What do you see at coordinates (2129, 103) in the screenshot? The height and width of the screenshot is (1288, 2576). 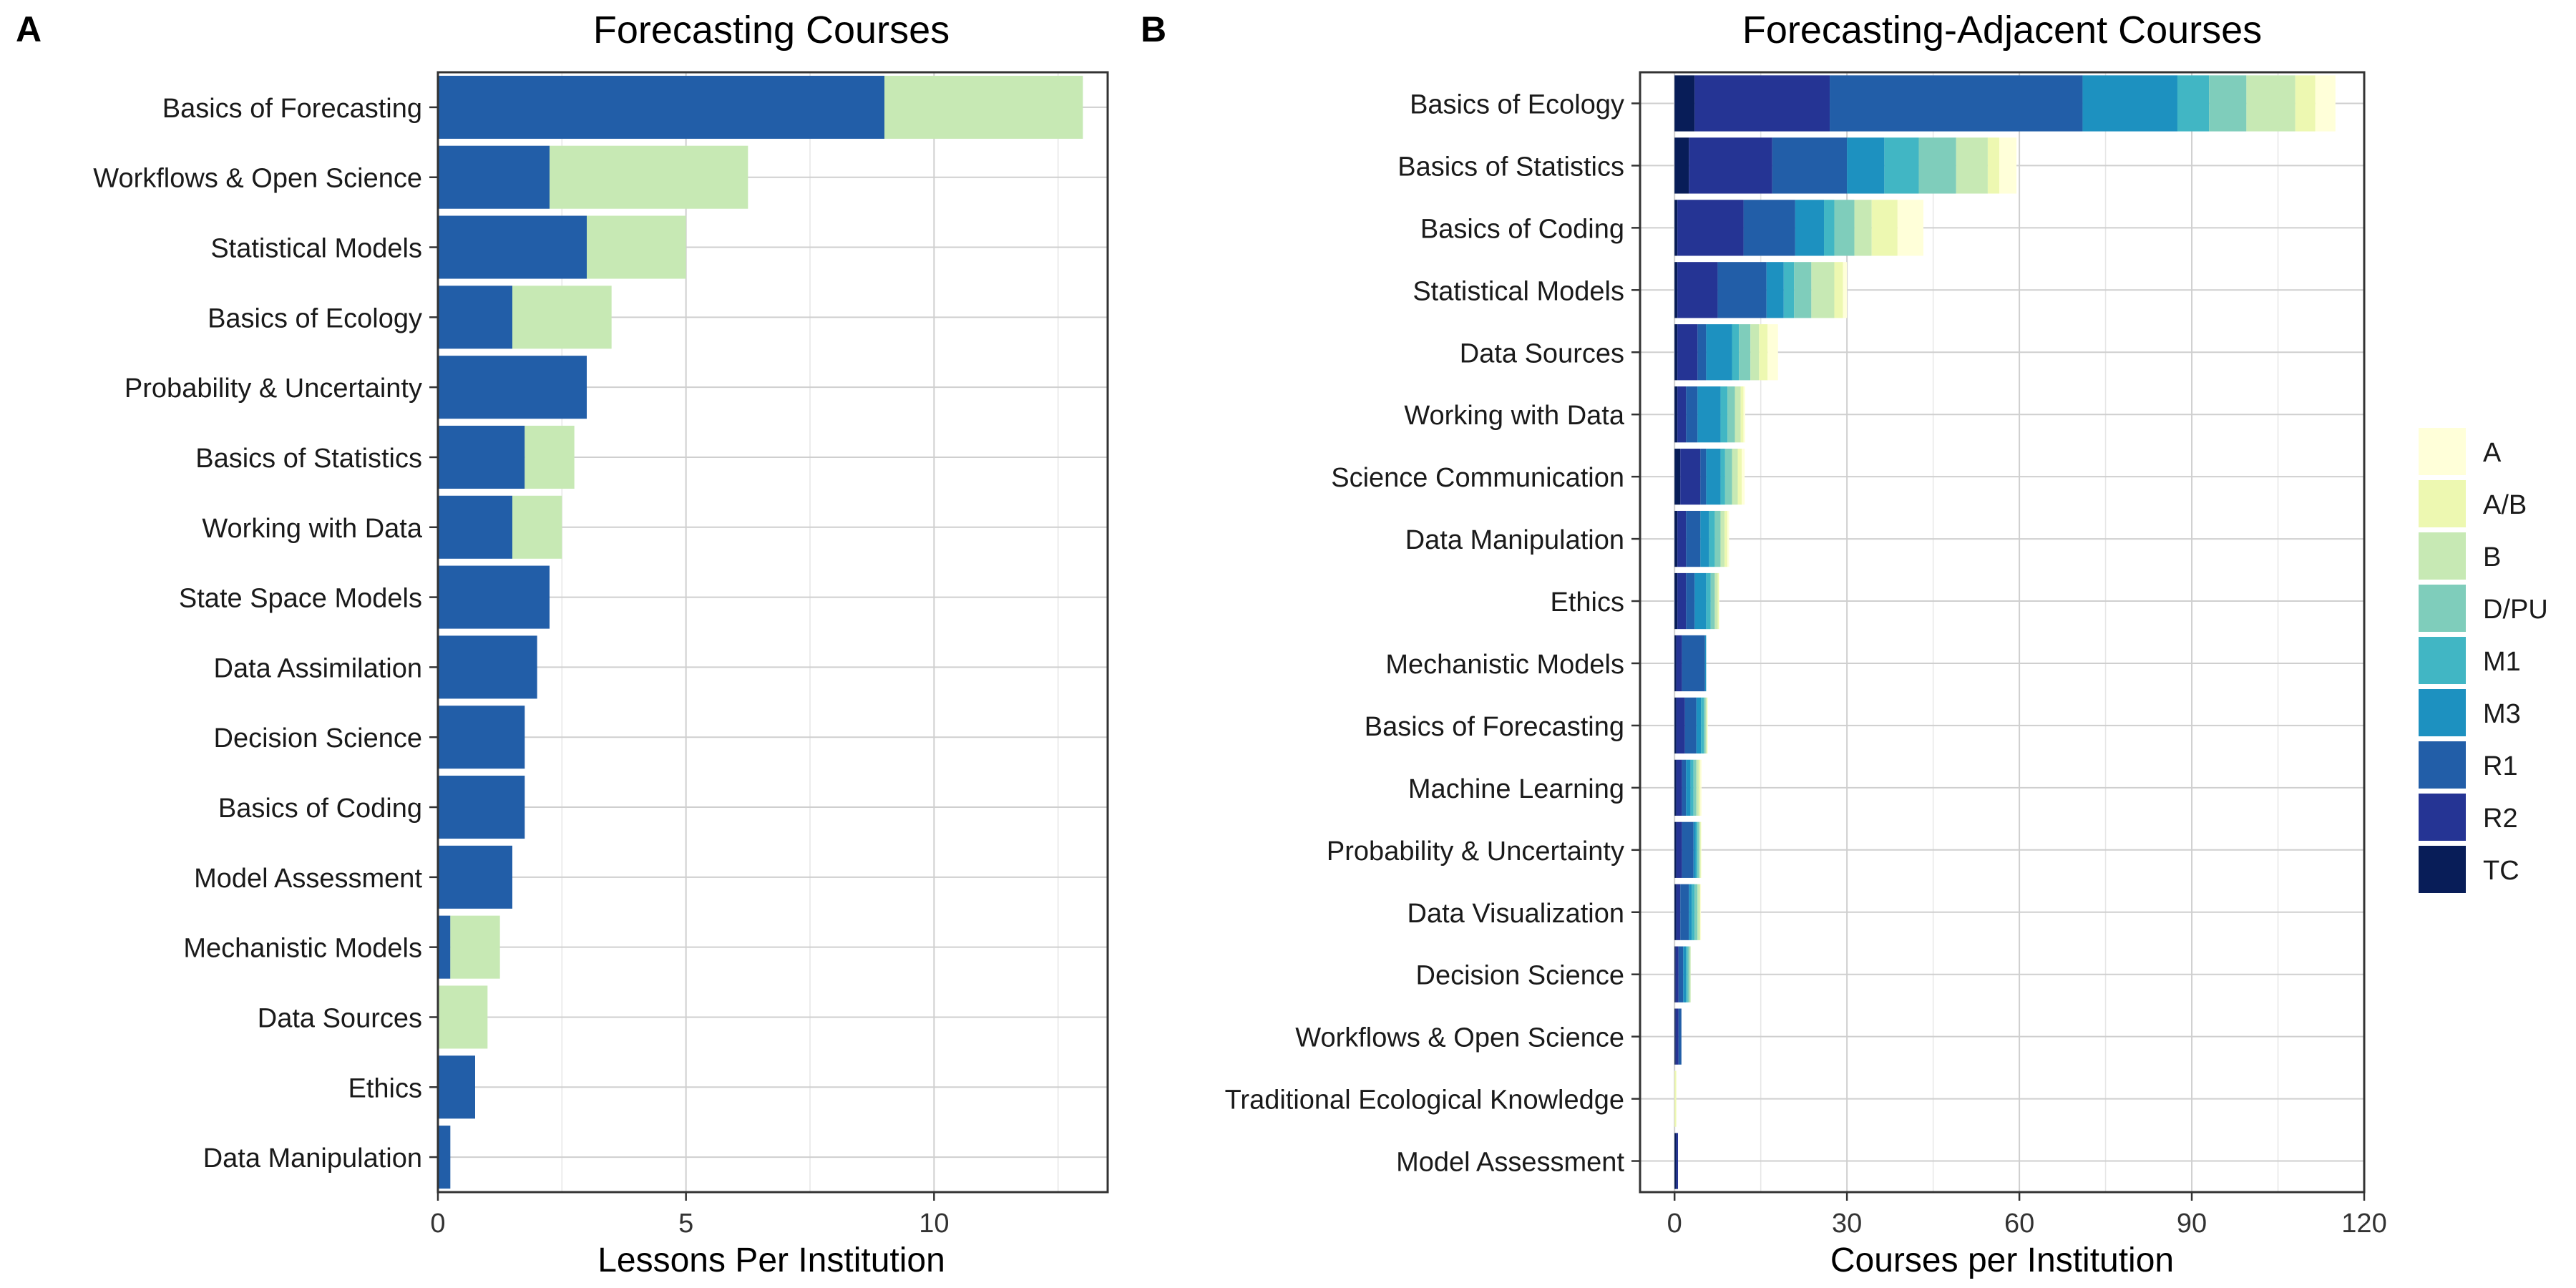 I see `bar-b-basics-of-ecology-m3` at bounding box center [2129, 103].